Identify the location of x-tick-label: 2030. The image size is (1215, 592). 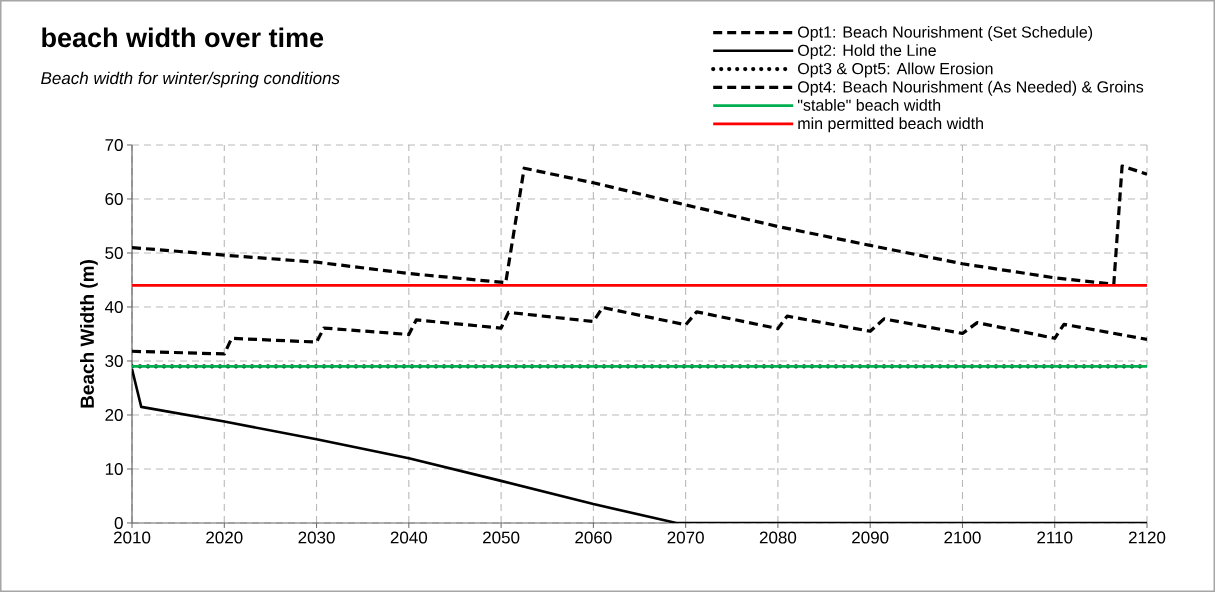
(316, 537).